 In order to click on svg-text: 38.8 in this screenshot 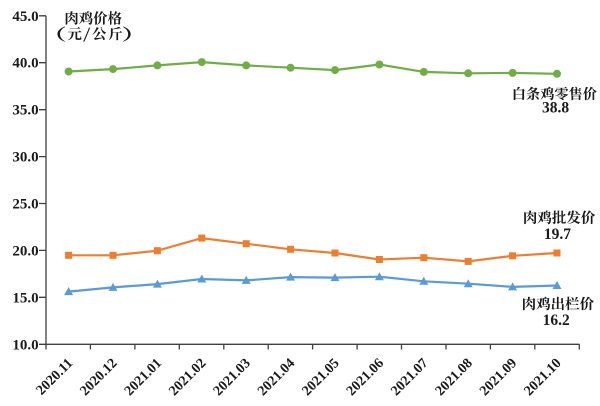, I will do `click(555, 108)`.